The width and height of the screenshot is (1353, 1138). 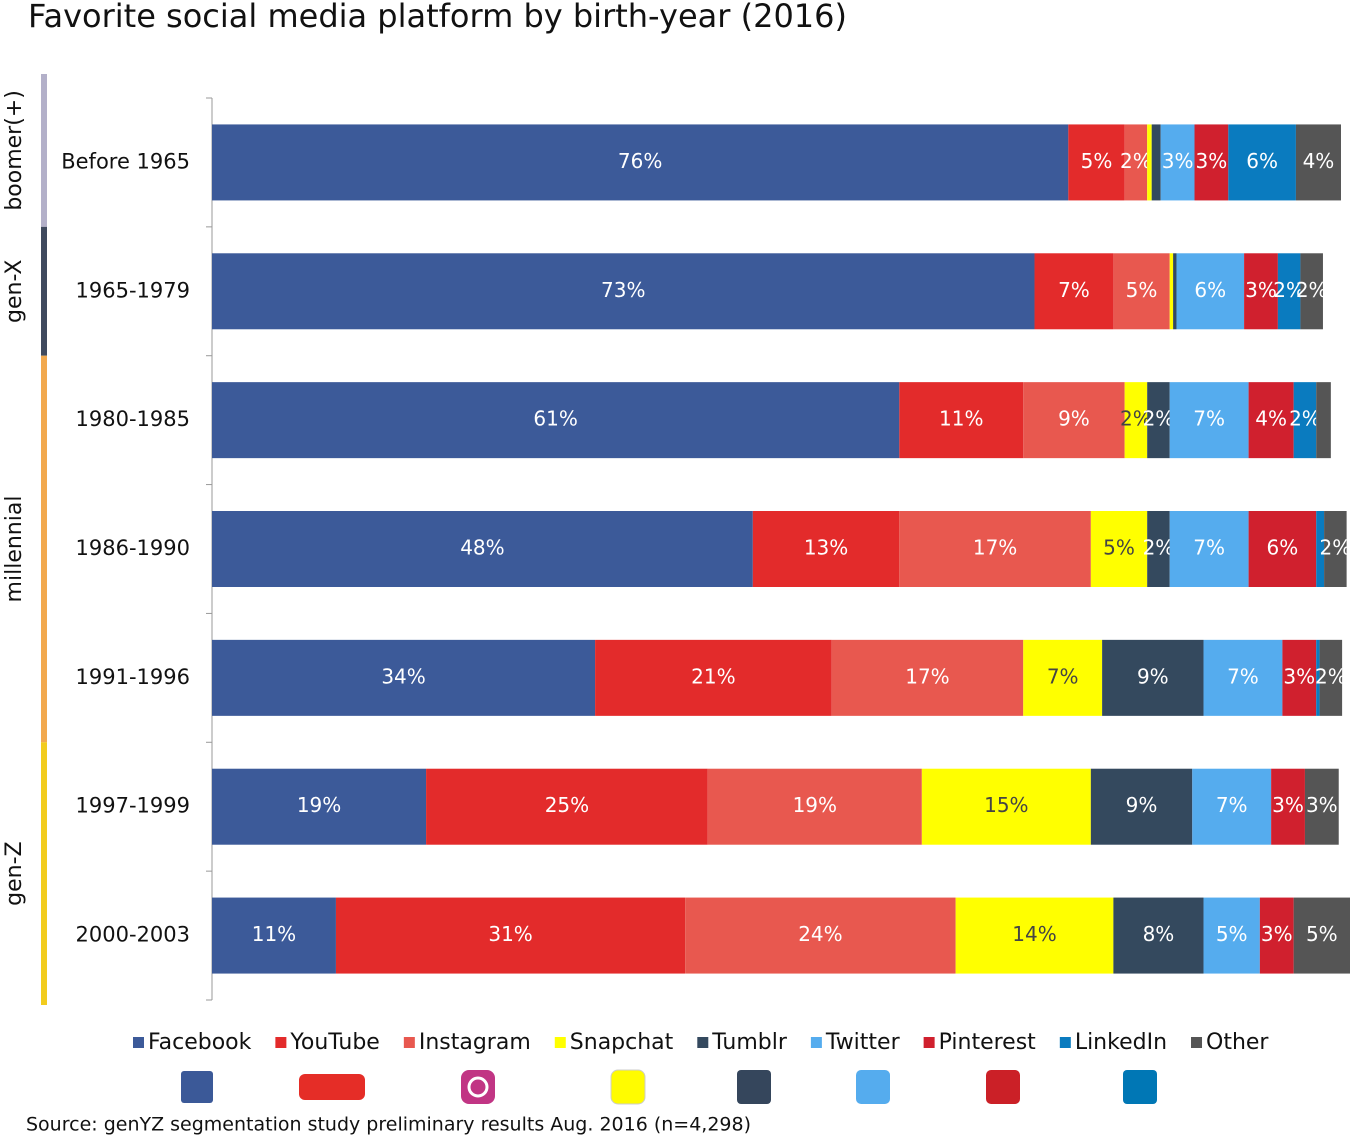 I want to click on value-label: 73%, so click(x=623, y=290).